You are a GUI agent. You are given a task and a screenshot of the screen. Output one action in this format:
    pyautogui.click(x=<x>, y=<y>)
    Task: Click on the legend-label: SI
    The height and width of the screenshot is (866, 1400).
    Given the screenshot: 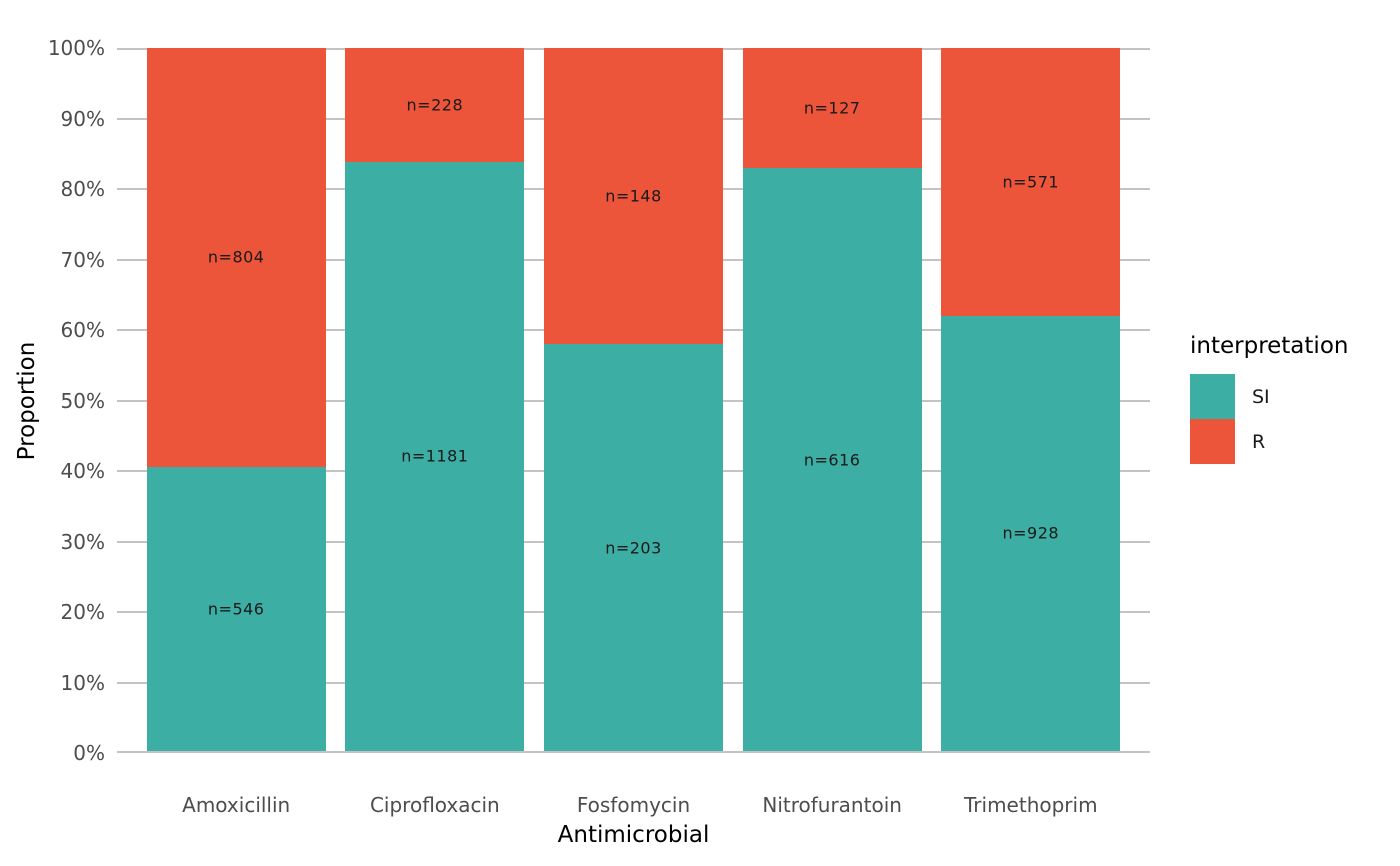 What is the action you would take?
    pyautogui.click(x=1261, y=396)
    